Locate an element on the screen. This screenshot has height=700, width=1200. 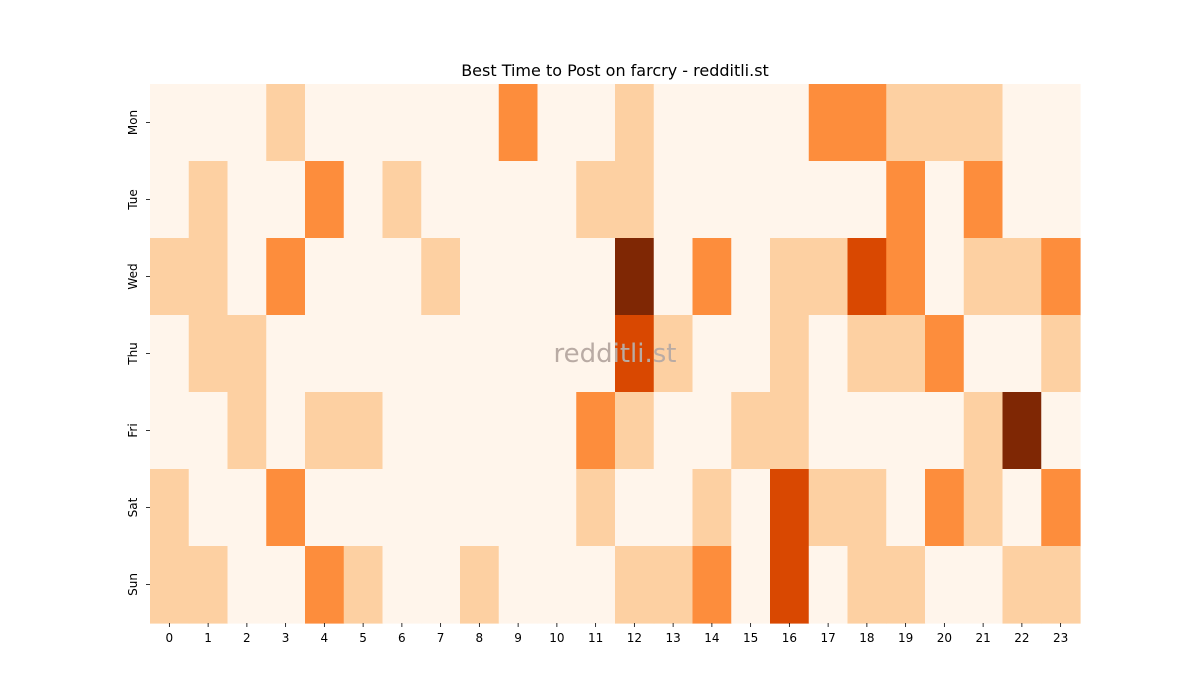
x-tick-label: 6 is located at coordinates (402, 638).